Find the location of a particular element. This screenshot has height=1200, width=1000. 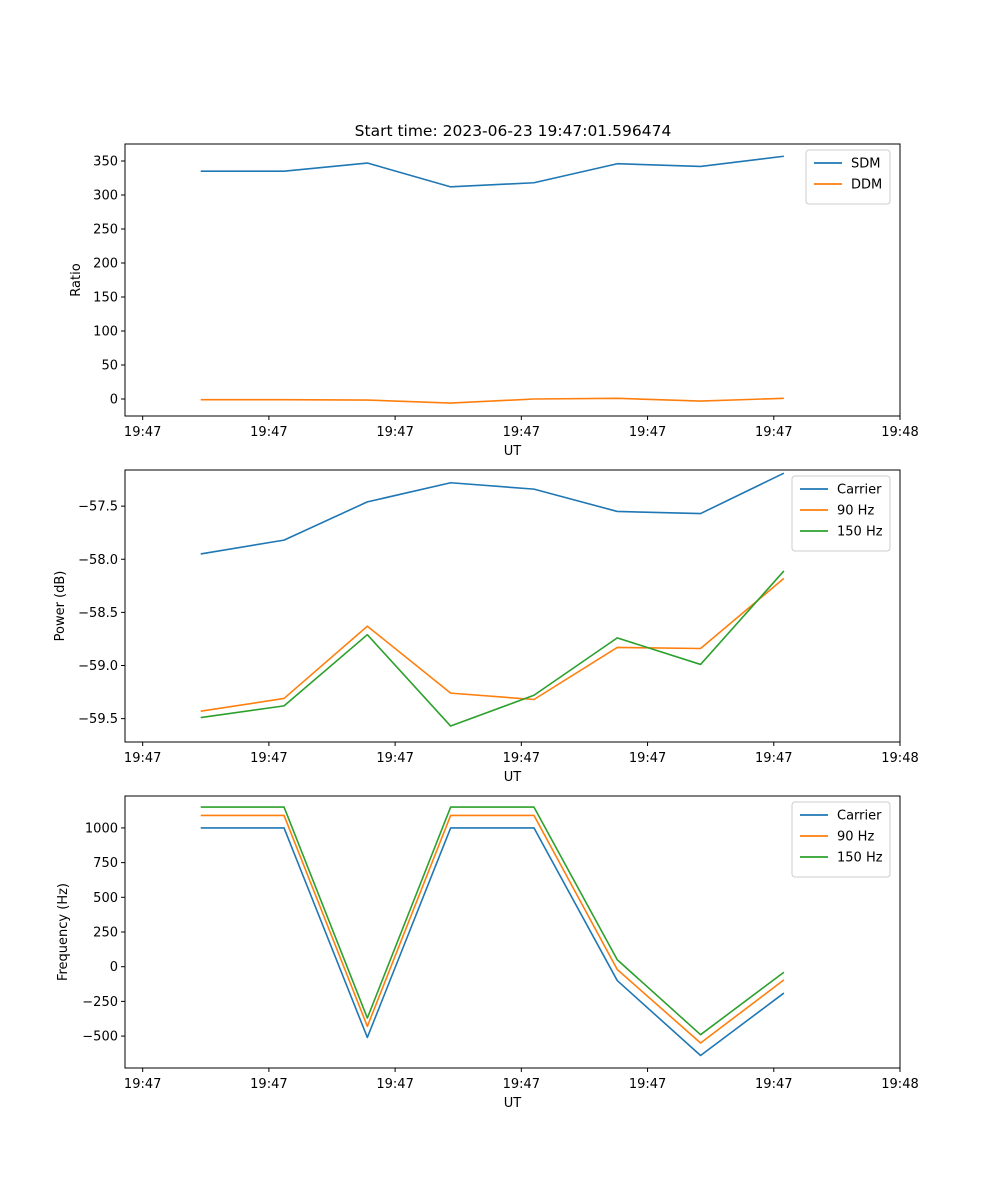

y-tick-label: −250 is located at coordinates (100, 1002).